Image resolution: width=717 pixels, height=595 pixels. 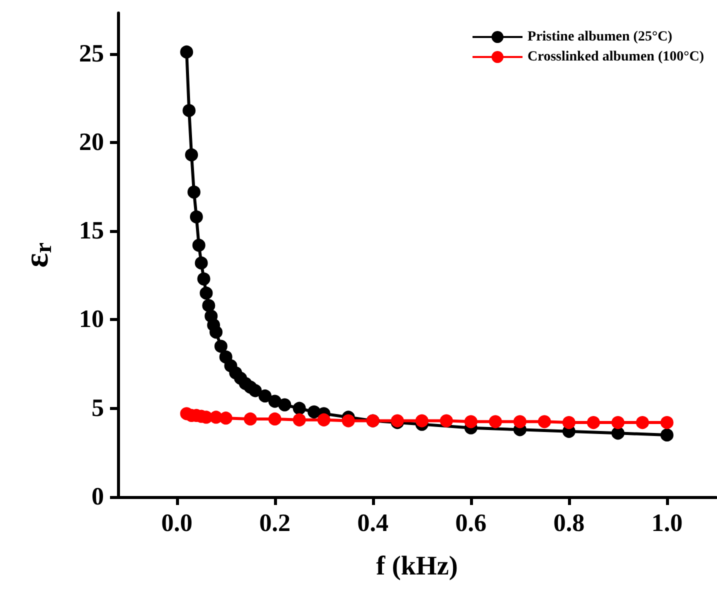 I want to click on y-tick-label: 10, so click(x=91, y=320).